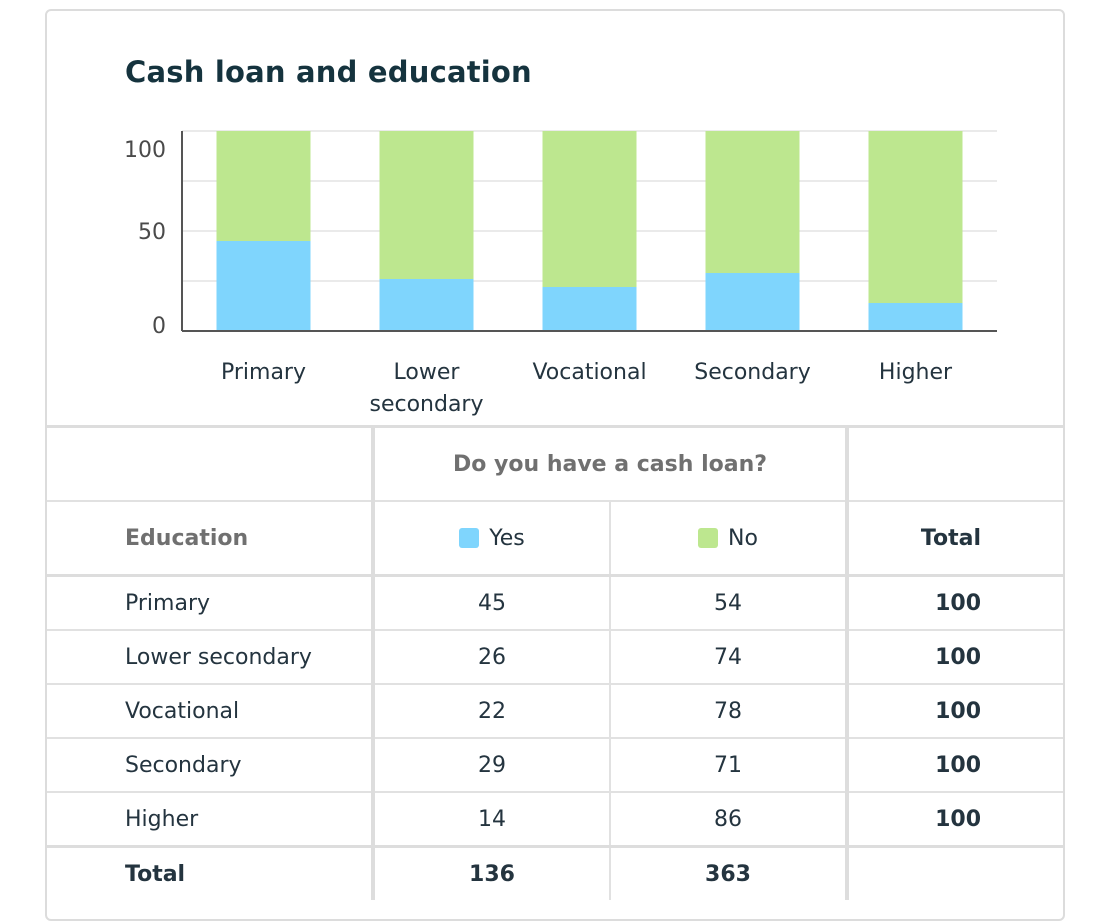 This screenshot has width=1108, height=921. What do you see at coordinates (159, 326) in the screenshot?
I see `y-tick-label: 0` at bounding box center [159, 326].